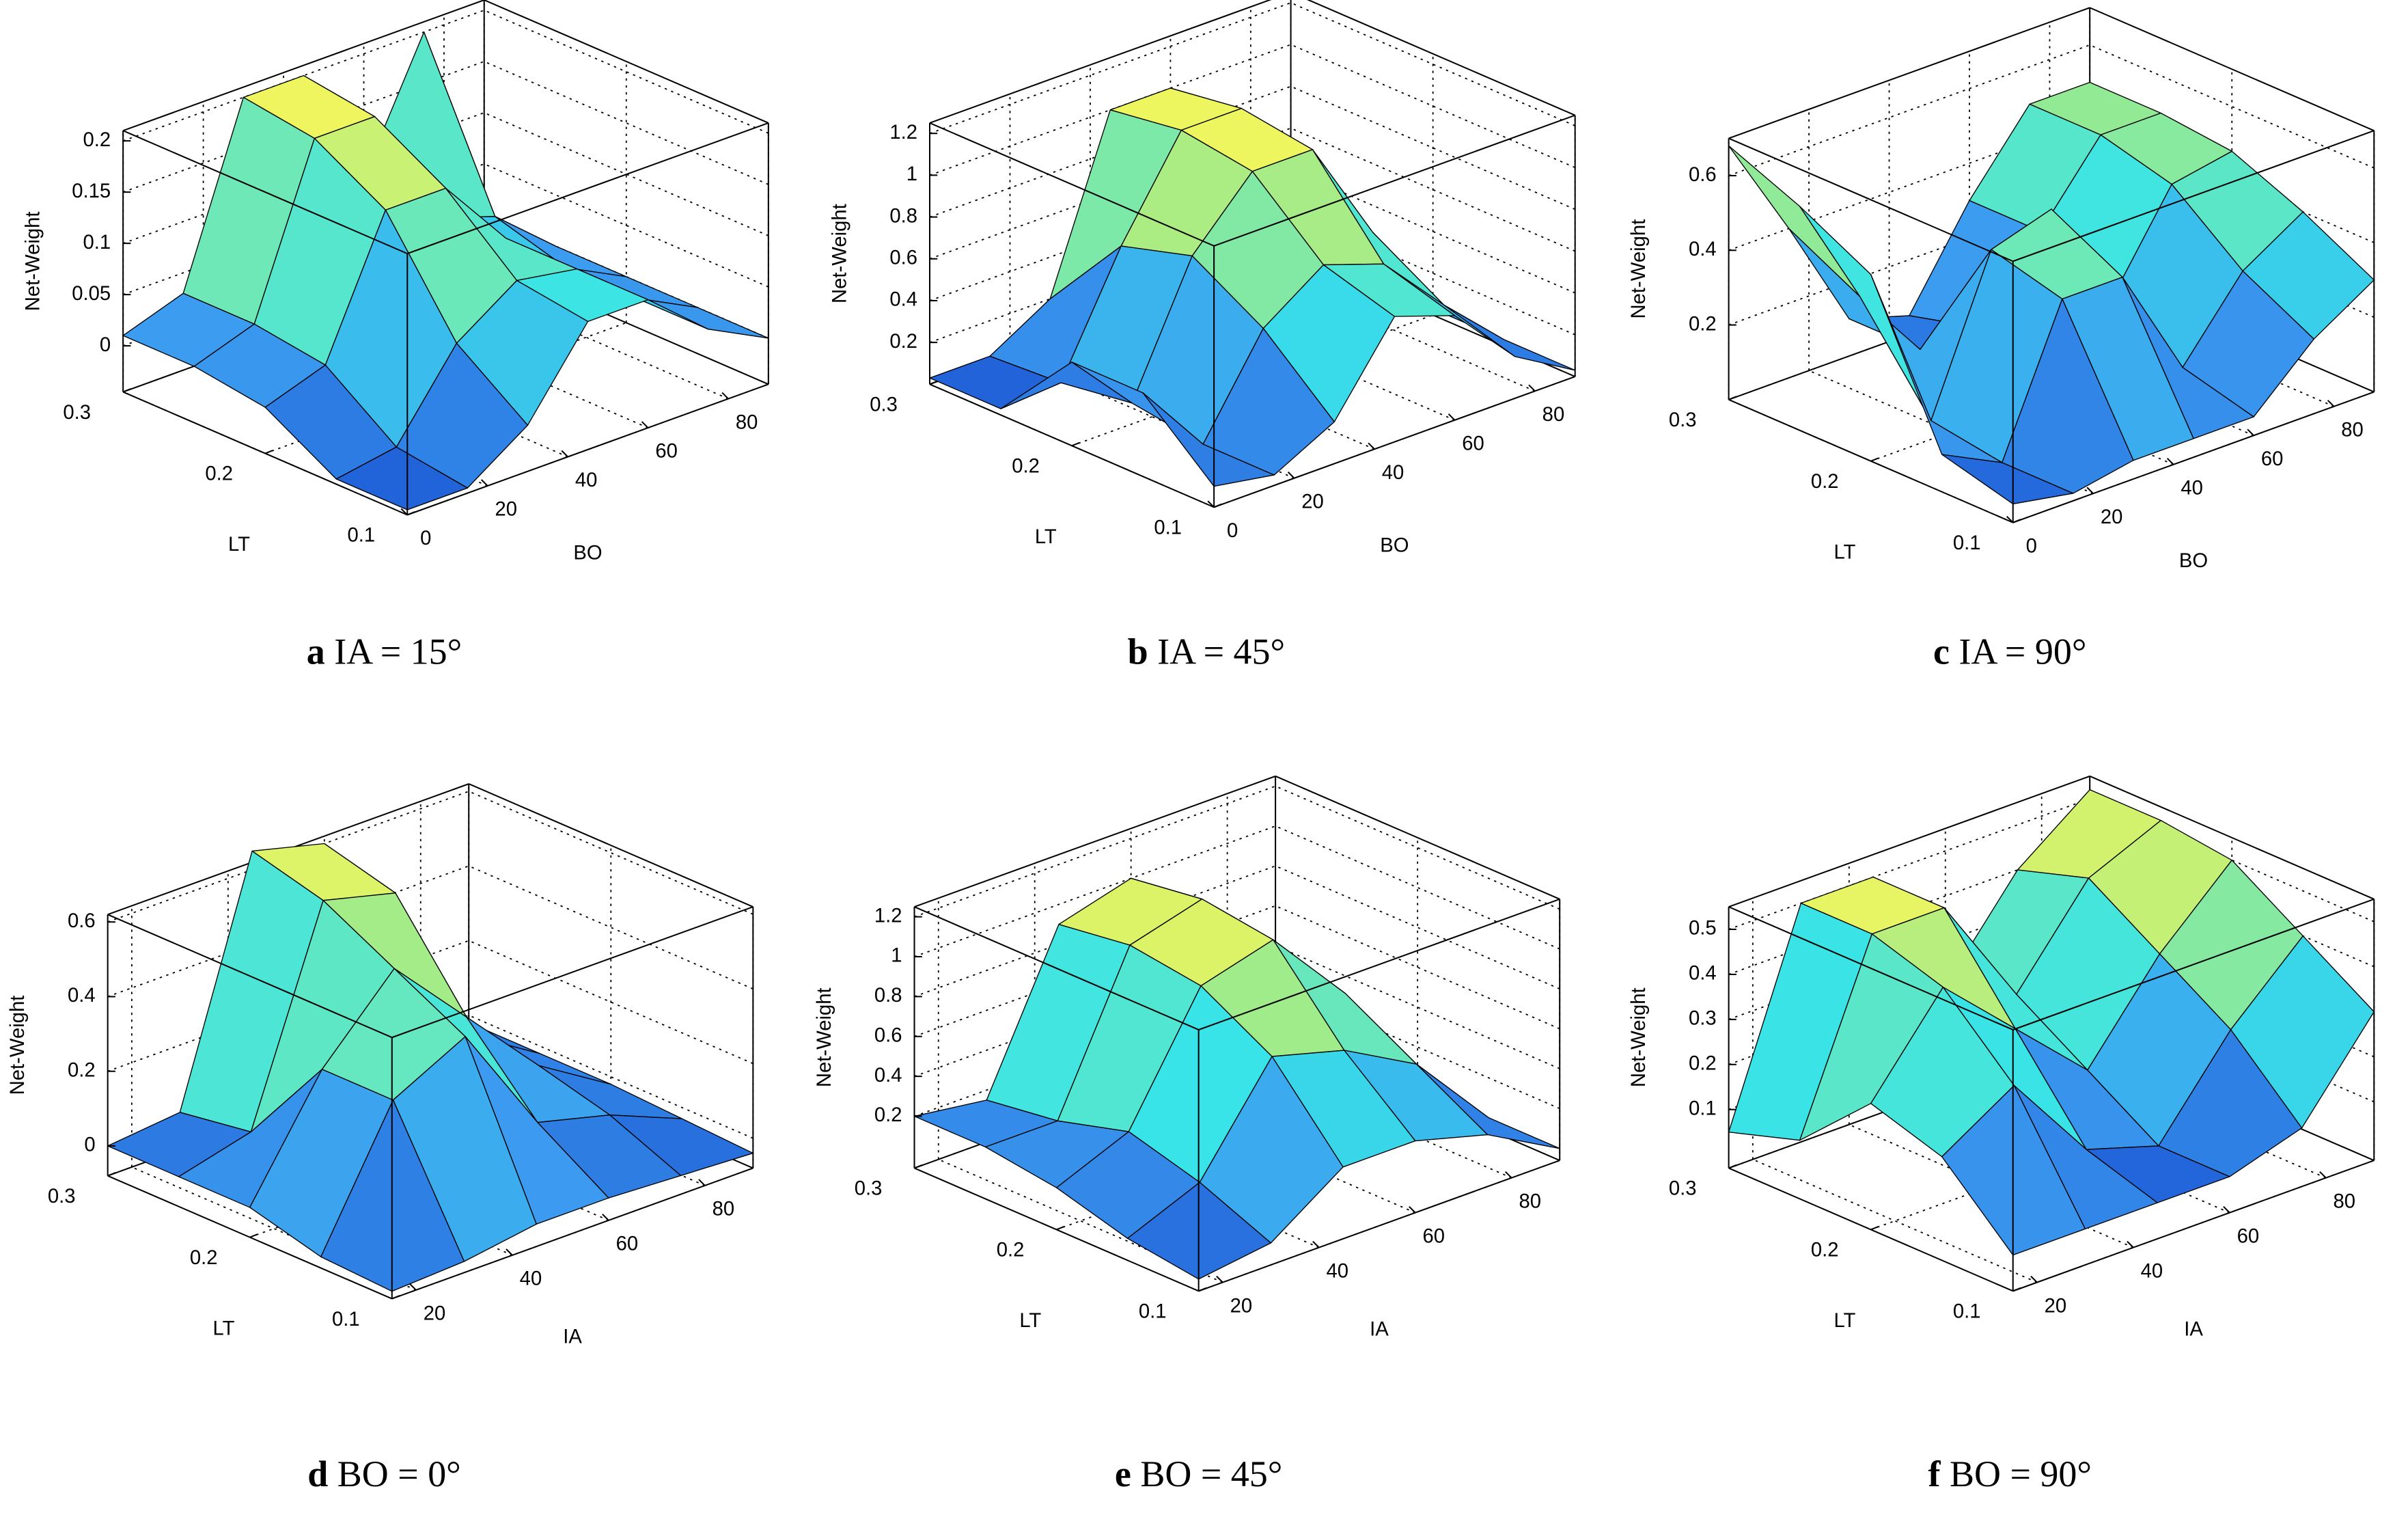 The image size is (2408, 1517). I want to click on x-axis-label: IA, so click(2193, 1329).